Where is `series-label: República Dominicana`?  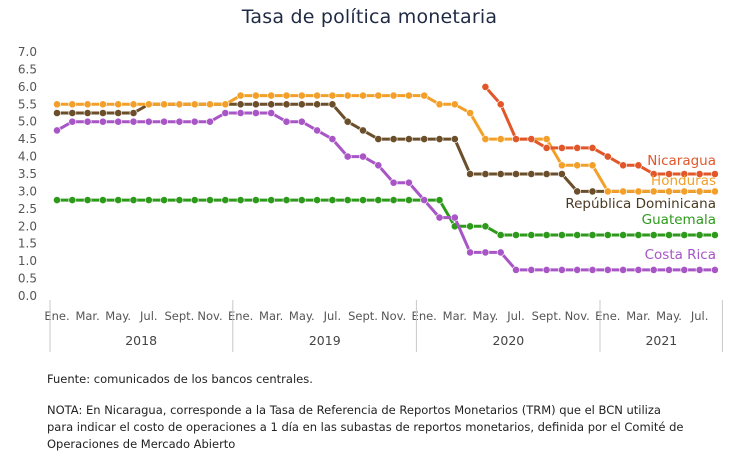
series-label: República Dominicana is located at coordinates (640, 204).